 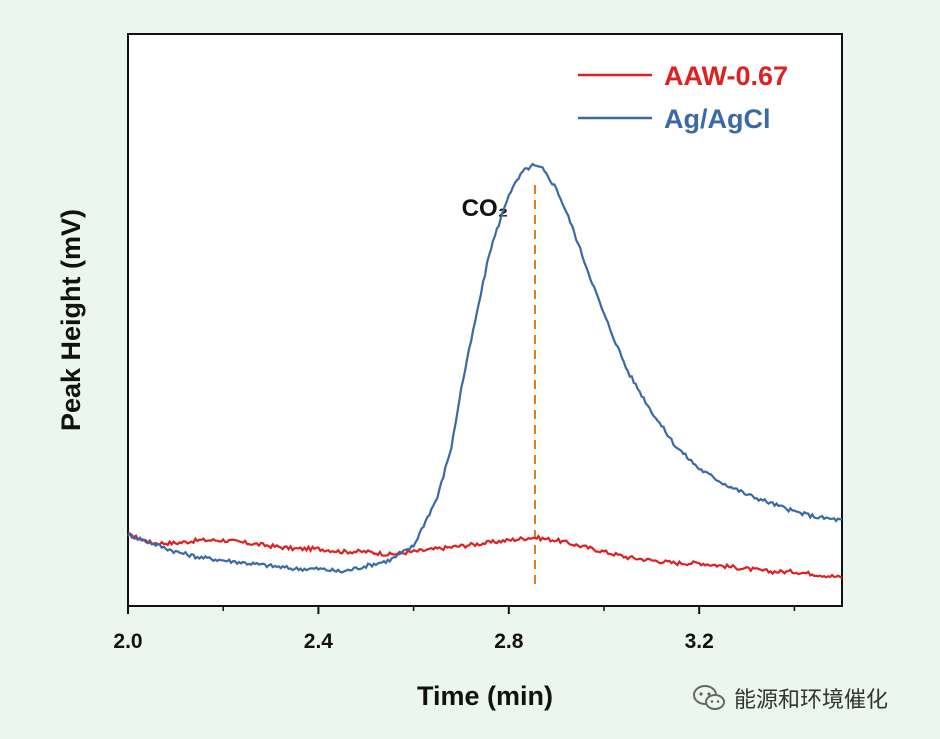 I want to click on x-tick-label: 2.0, so click(x=127, y=641).